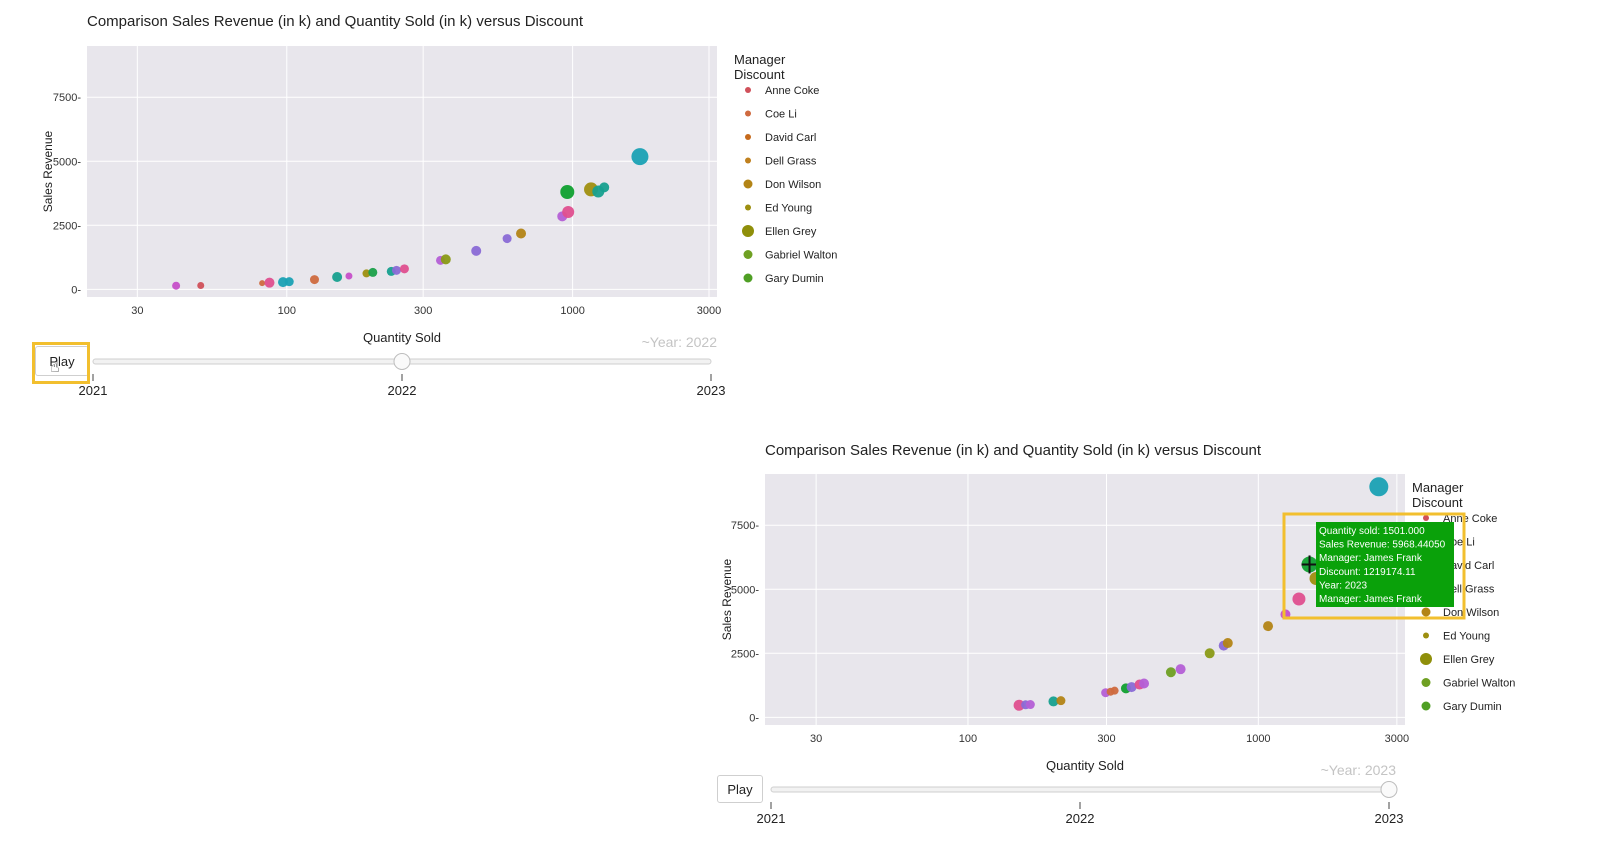  What do you see at coordinates (1479, 684) in the screenshot?
I see `c2-legend-entry: Gabriel Walton` at bounding box center [1479, 684].